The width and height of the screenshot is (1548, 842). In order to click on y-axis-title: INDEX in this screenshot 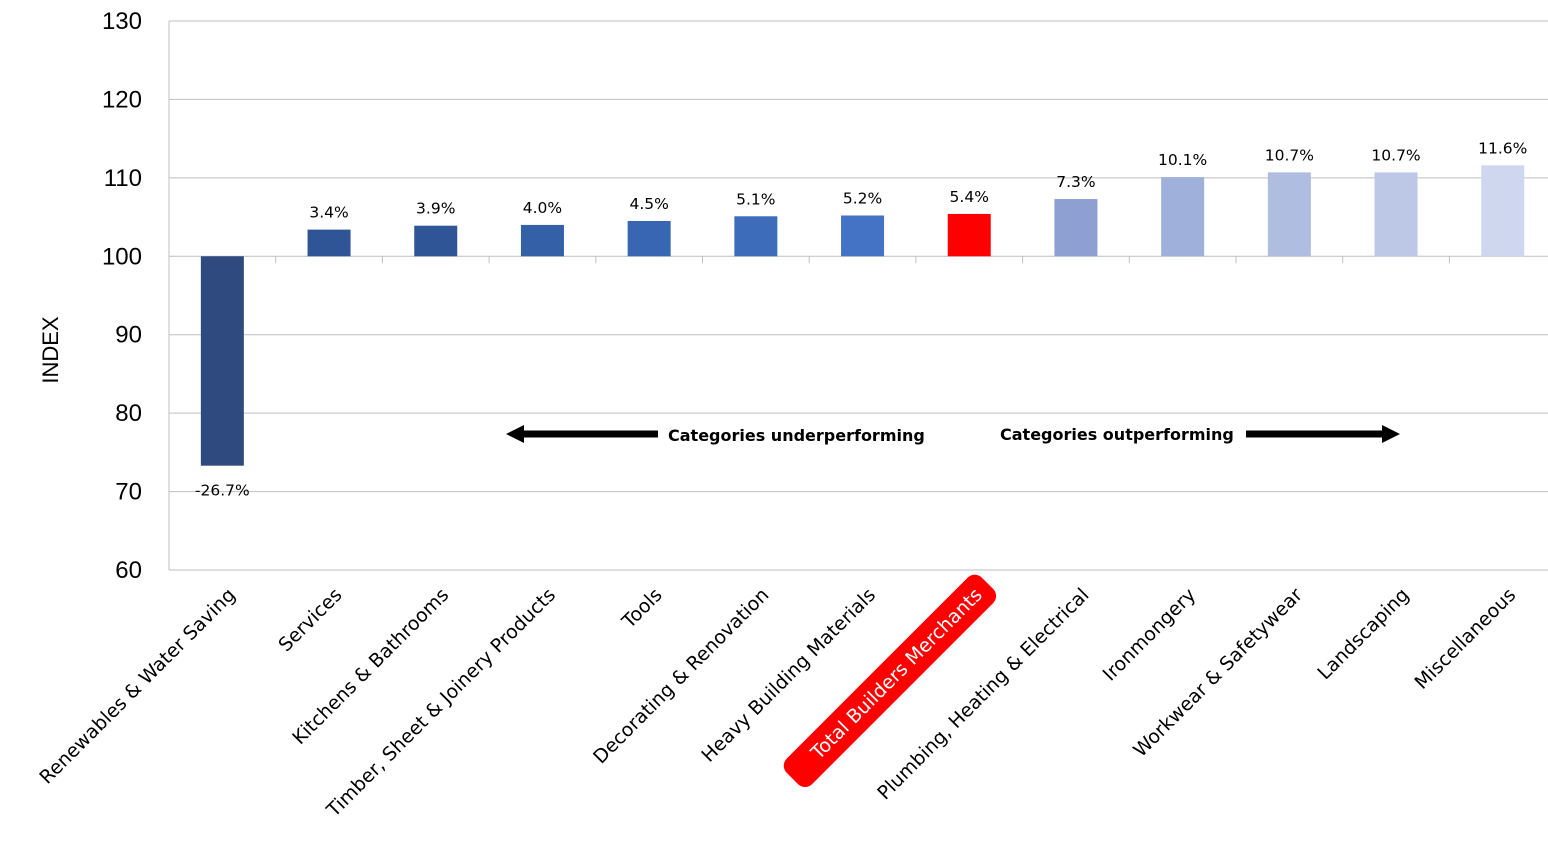, I will do `click(50, 350)`.